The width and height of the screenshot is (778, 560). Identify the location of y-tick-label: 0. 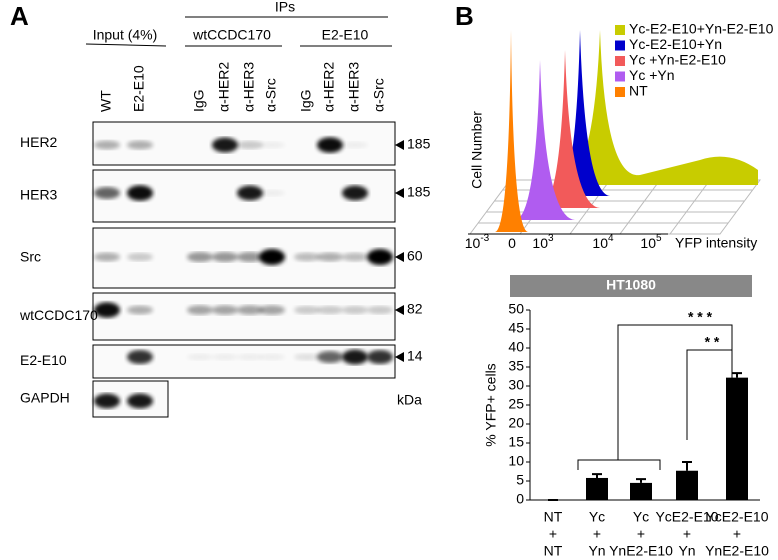
(520, 499).